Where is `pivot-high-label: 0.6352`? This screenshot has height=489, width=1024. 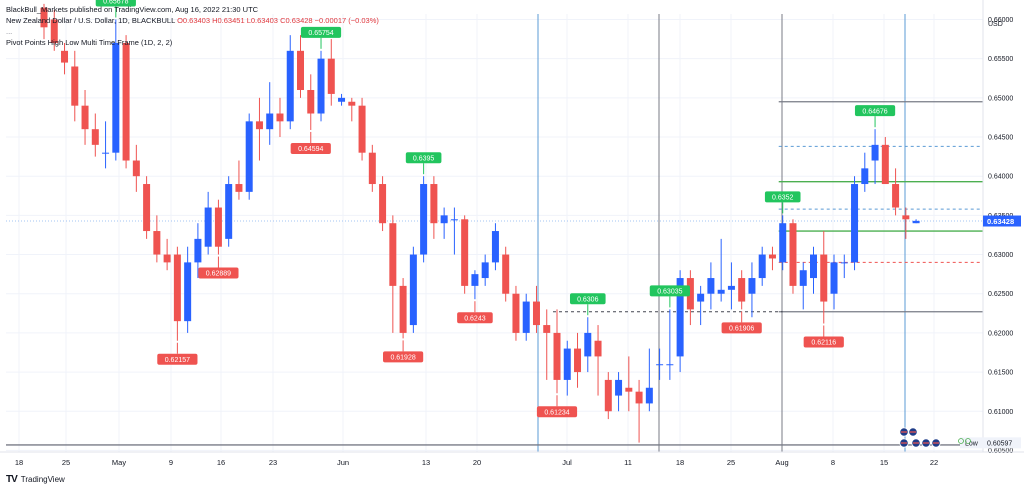 pivot-high-label: 0.6352 is located at coordinates (783, 198).